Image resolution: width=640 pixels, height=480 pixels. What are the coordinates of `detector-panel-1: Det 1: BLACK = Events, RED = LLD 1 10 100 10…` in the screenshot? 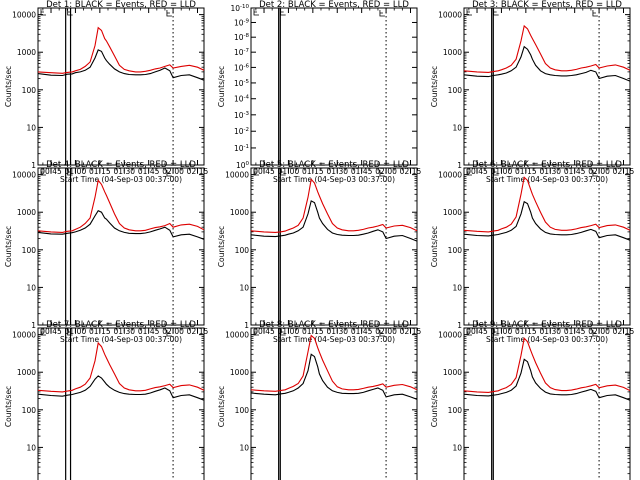 It's located at (106, 92).